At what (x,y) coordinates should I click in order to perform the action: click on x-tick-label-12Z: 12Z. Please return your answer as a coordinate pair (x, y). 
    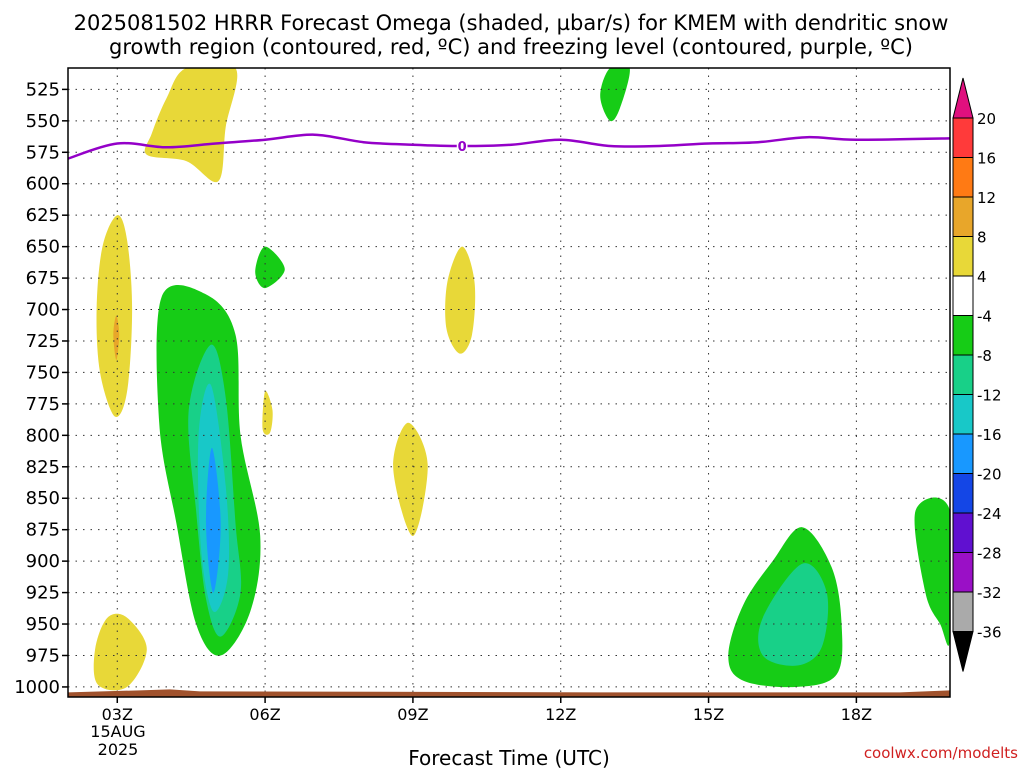
    Looking at the image, I should click on (560, 714).